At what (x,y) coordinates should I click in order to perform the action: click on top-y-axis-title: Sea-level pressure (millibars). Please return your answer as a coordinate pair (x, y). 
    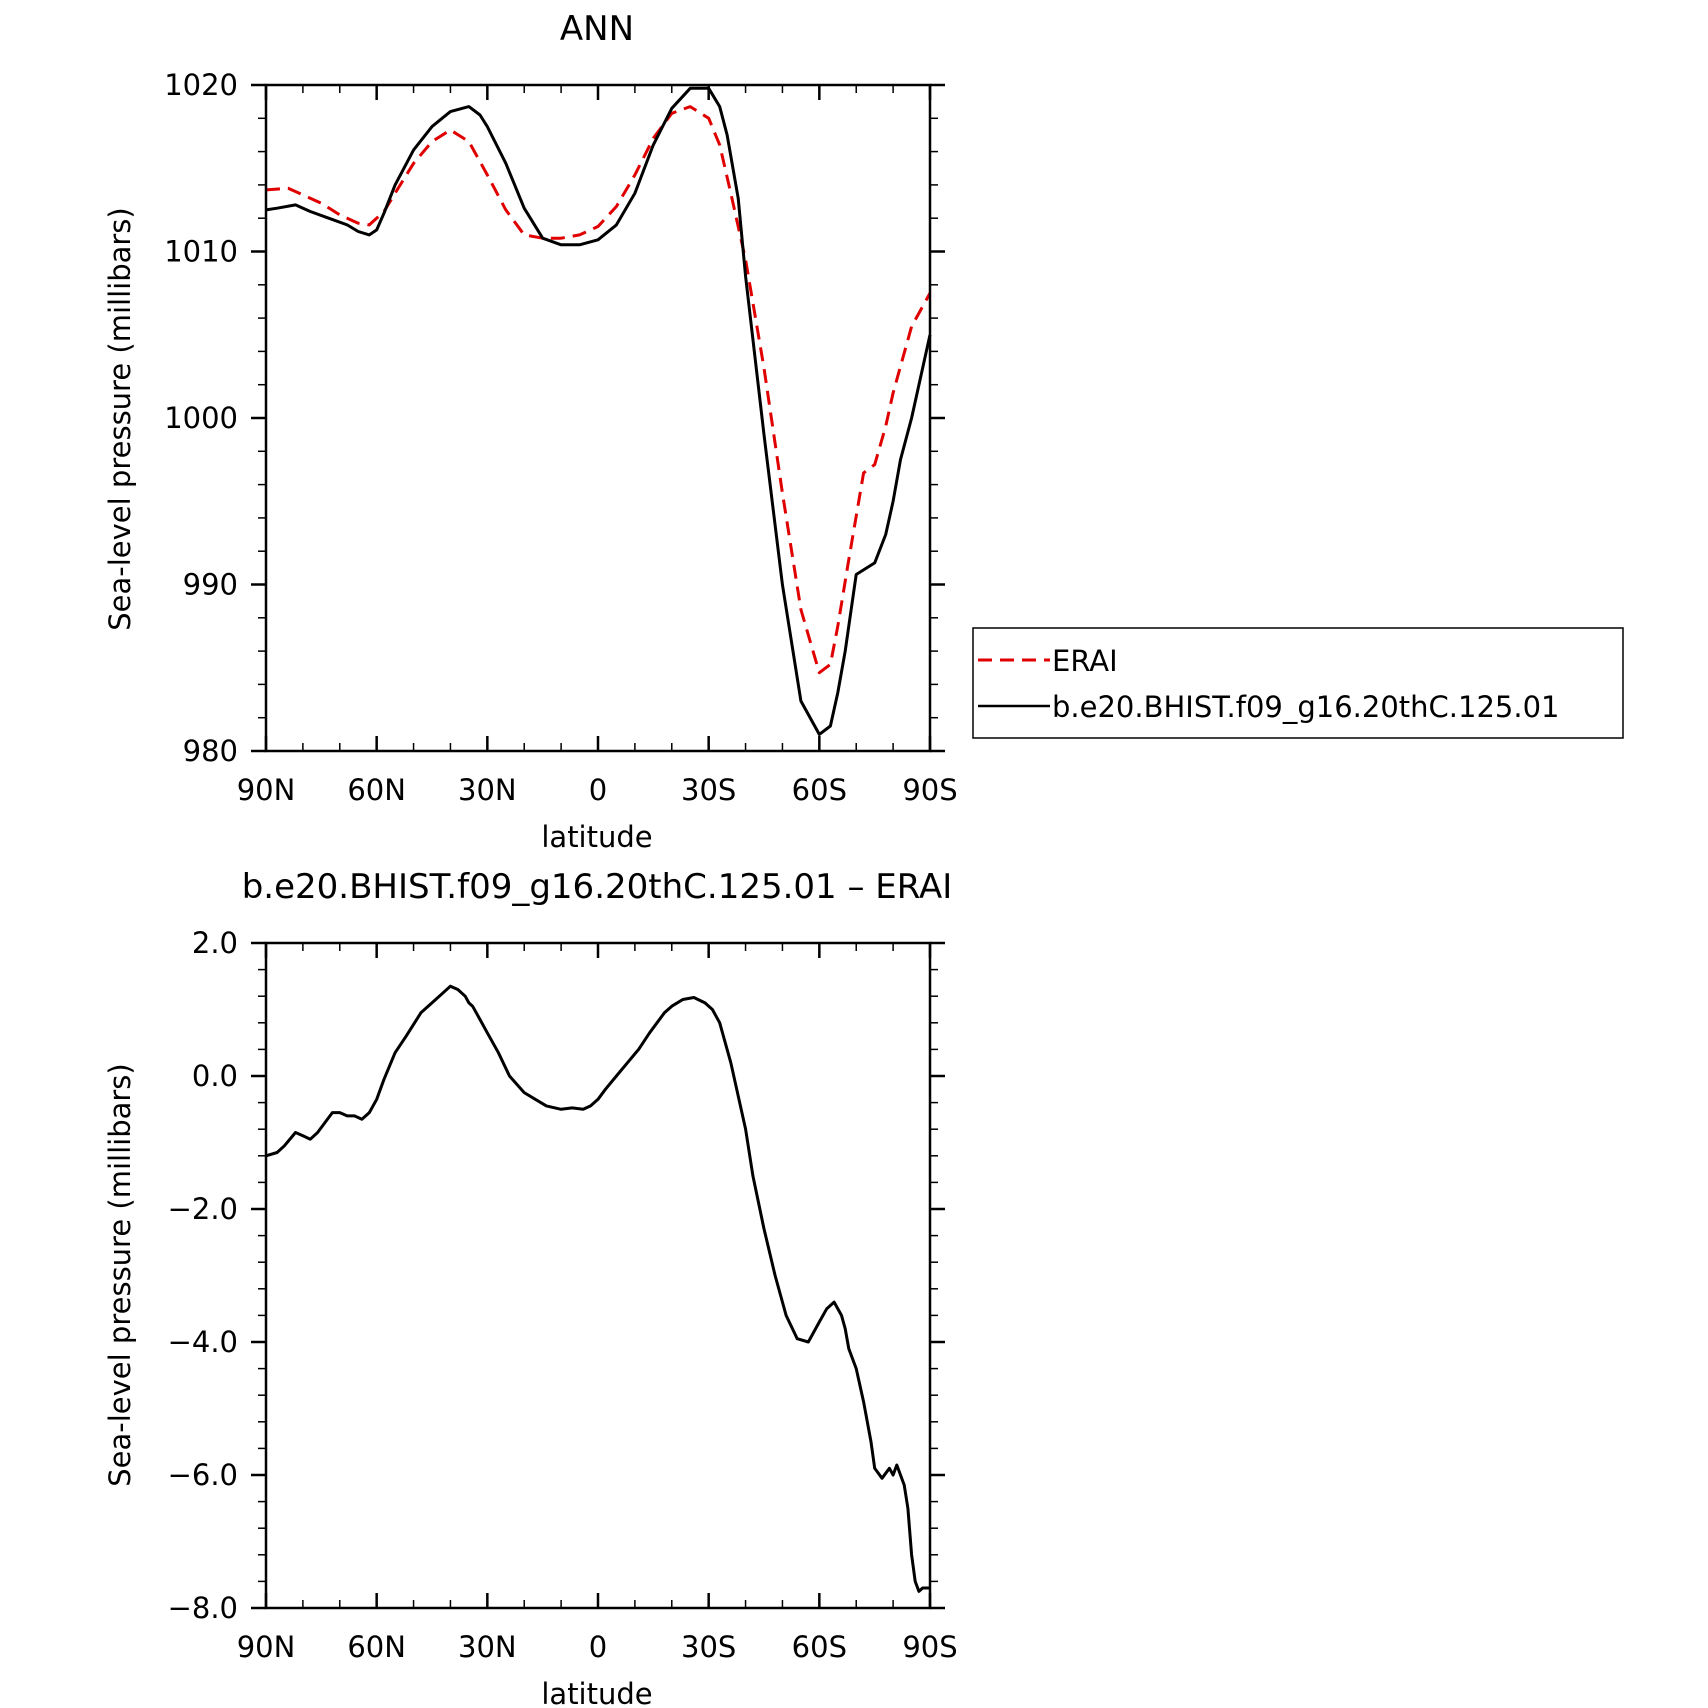
    Looking at the image, I should click on (120, 418).